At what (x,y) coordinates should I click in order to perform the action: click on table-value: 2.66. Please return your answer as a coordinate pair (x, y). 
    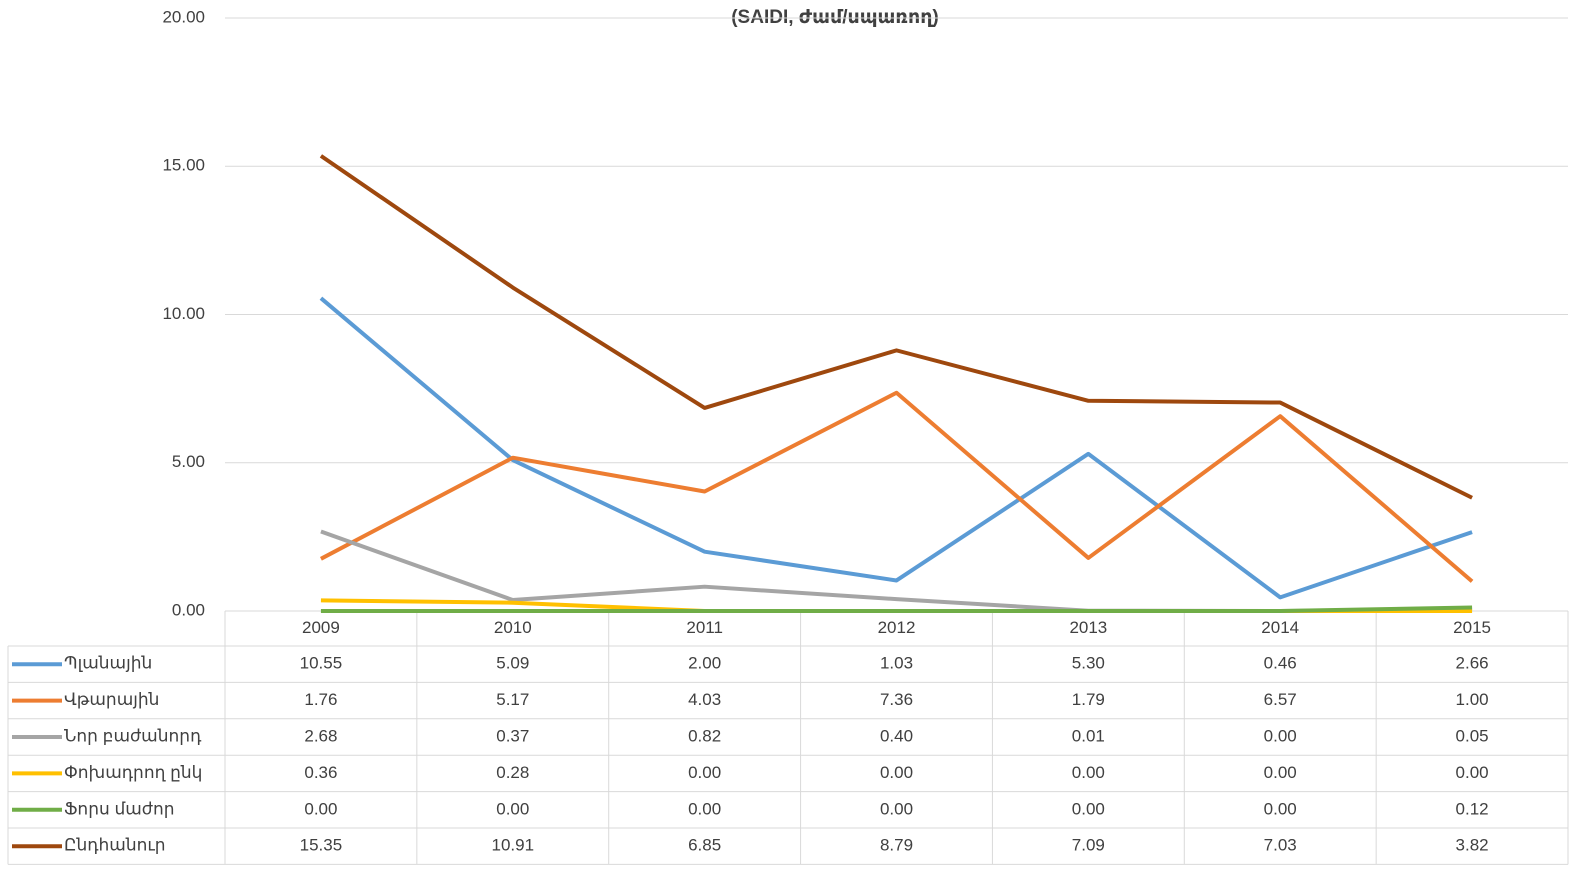
    Looking at the image, I should click on (1472, 663).